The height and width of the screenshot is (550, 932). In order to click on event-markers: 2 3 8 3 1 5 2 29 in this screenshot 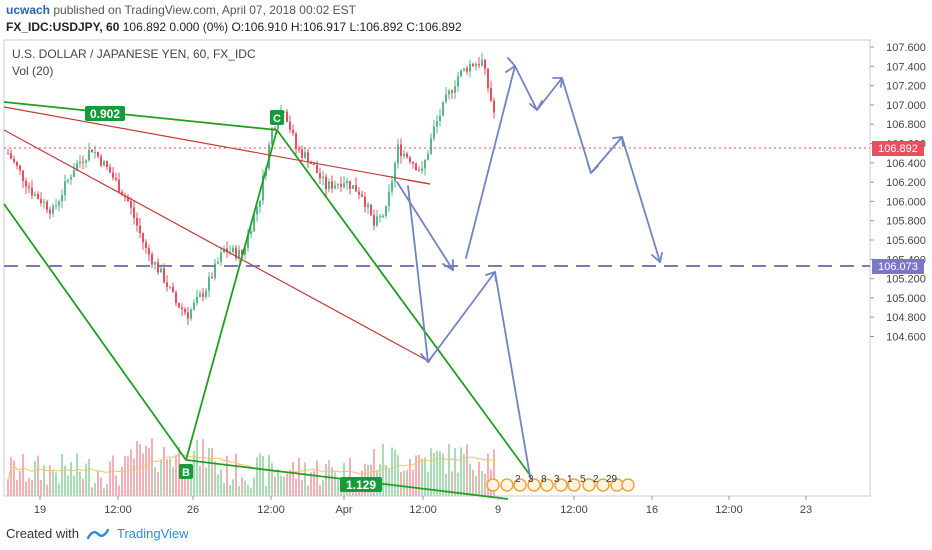, I will do `click(560, 483)`.